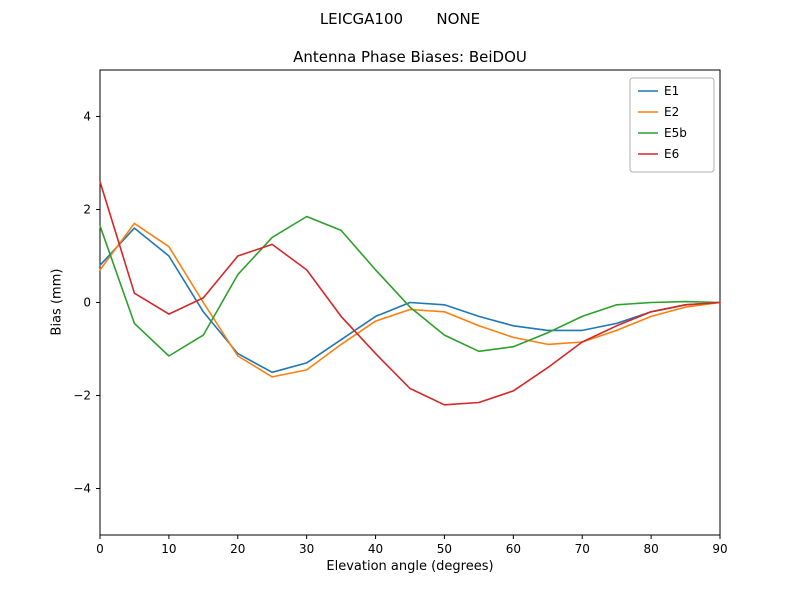 This screenshot has height=600, width=800. Describe the element at coordinates (513, 549) in the screenshot. I see `x-tick-label: 60` at that location.